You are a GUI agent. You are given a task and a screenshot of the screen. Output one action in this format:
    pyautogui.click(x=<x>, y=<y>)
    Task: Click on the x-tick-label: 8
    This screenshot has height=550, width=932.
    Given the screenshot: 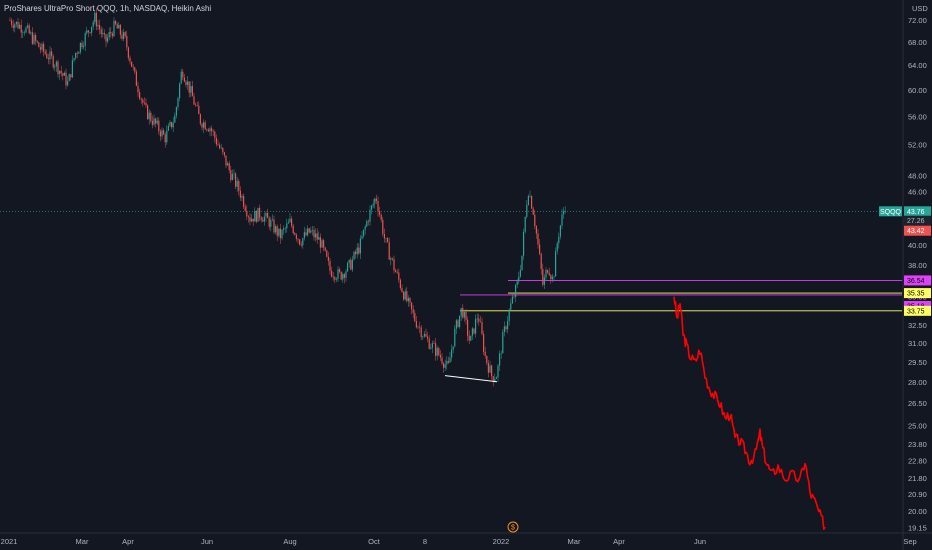 What is the action you would take?
    pyautogui.click(x=425, y=541)
    